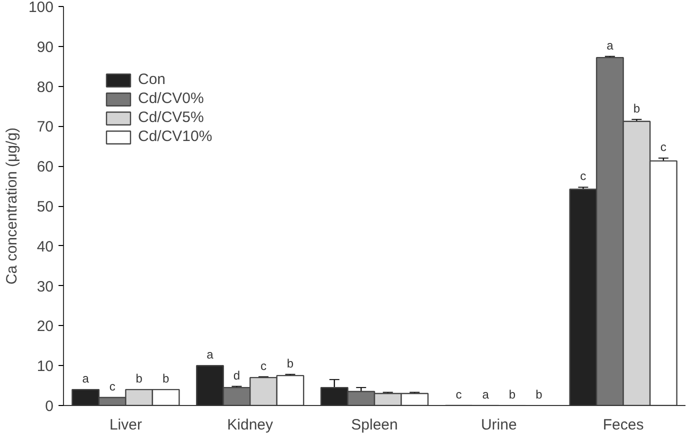 This screenshot has height=436, width=693. What do you see at coordinates (11, 206) in the screenshot?
I see `y-axis-title: Ca concentration (μg/g)` at bounding box center [11, 206].